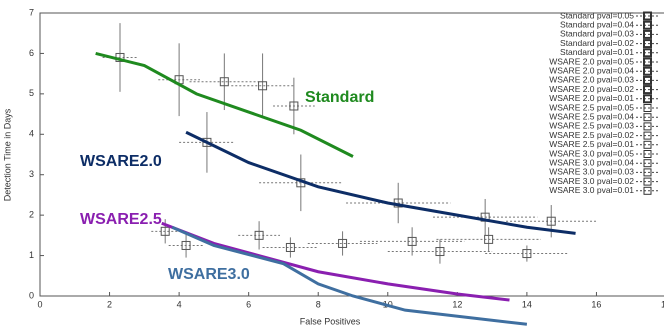 Image resolution: width=664 pixels, height=332 pixels. What do you see at coordinates (591, 144) in the screenshot?
I see `legend-label: WSARE 2.5 pval=0.01` at bounding box center [591, 144].